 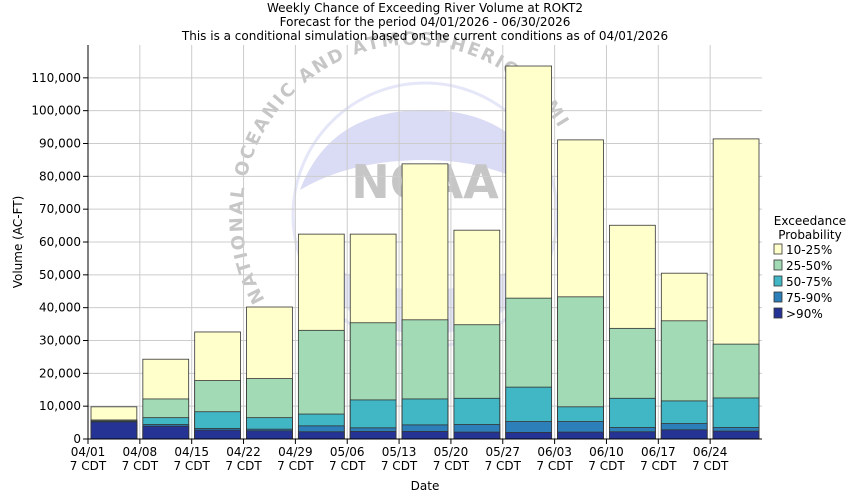 What do you see at coordinates (60, 209) in the screenshot?
I see `y-tick-label: 70,000` at bounding box center [60, 209].